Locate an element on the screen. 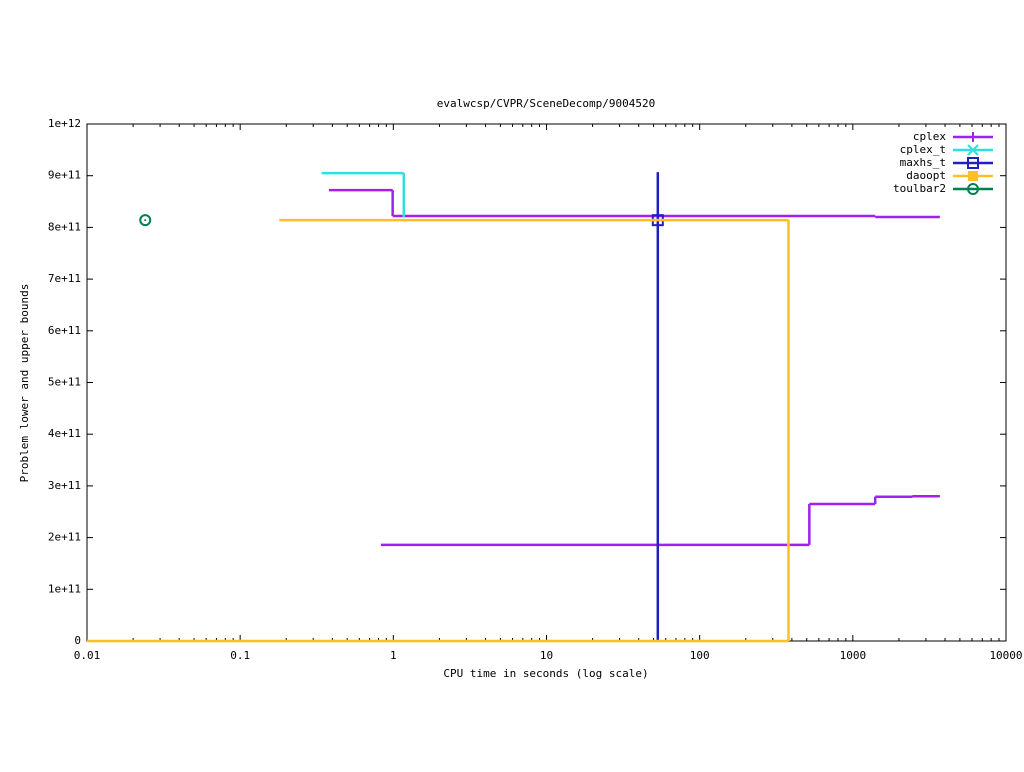  legend-label: maxhs_t is located at coordinates (923, 162).